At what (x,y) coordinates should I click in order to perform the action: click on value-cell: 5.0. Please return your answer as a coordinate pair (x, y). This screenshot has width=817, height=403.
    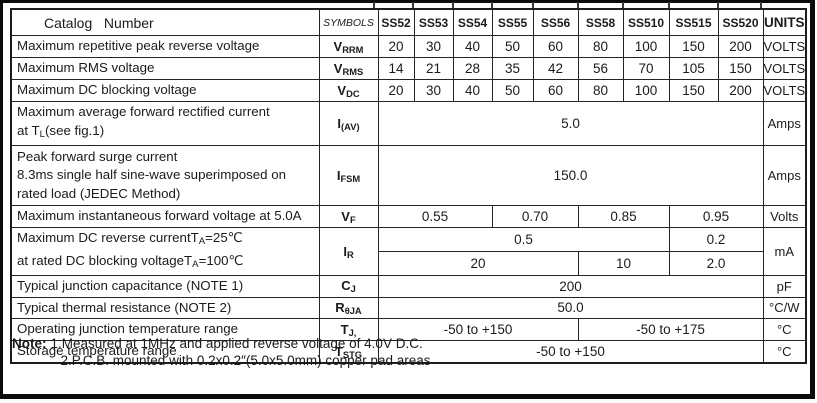
    Looking at the image, I should click on (570, 123).